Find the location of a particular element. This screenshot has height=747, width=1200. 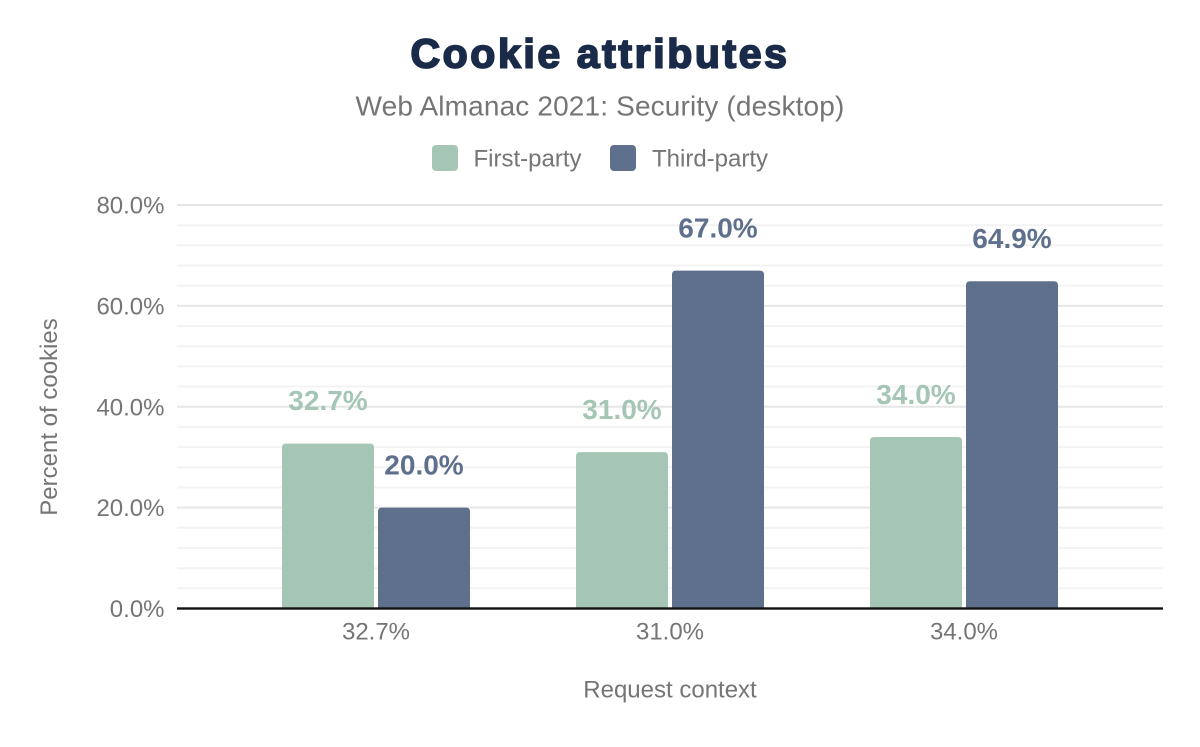

svg-text: Percent of cookies is located at coordinates (49, 416).